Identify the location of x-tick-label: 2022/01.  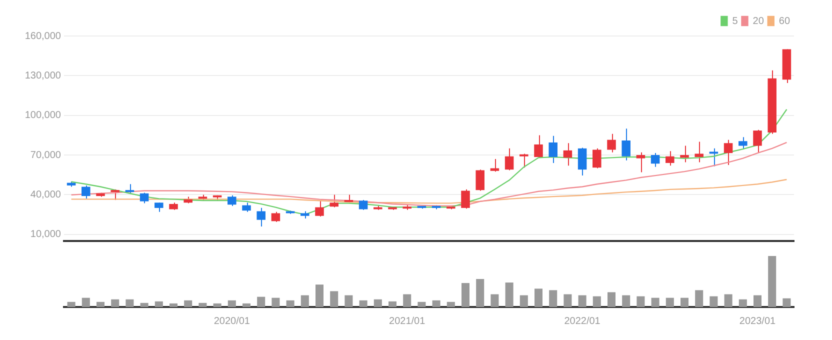
(582, 321).